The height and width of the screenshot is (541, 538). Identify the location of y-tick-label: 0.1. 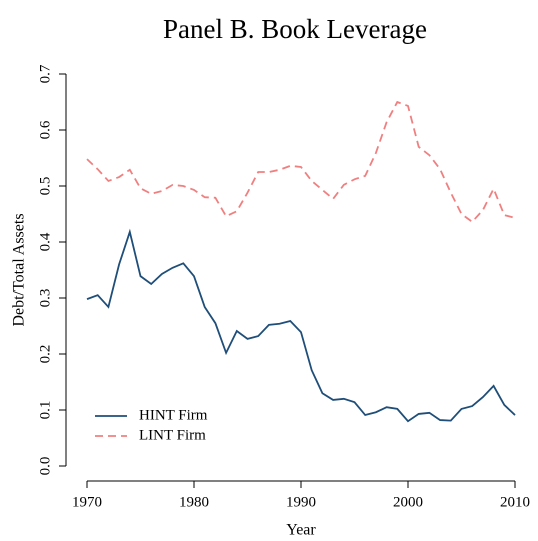
(45, 410).